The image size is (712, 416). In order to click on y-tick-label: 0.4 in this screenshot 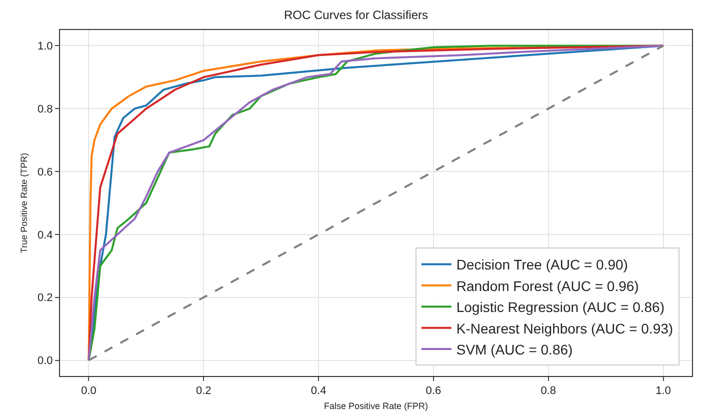, I will do `click(45, 235)`.